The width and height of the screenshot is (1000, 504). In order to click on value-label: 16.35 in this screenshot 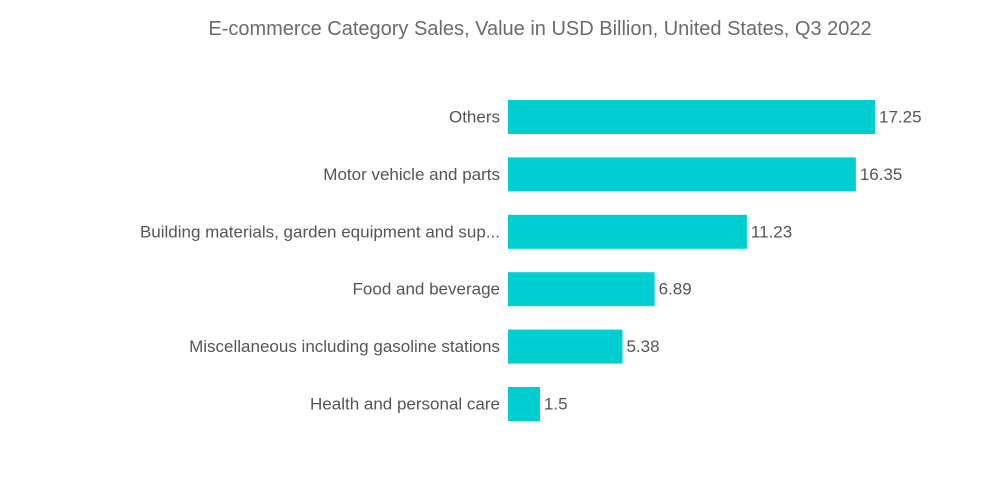, I will do `click(881, 174)`.